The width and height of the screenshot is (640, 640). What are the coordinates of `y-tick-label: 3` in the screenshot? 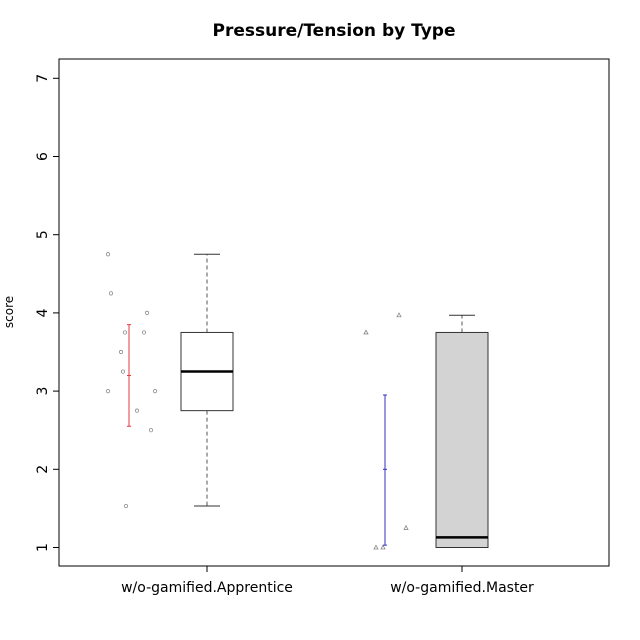 It's located at (43, 391).